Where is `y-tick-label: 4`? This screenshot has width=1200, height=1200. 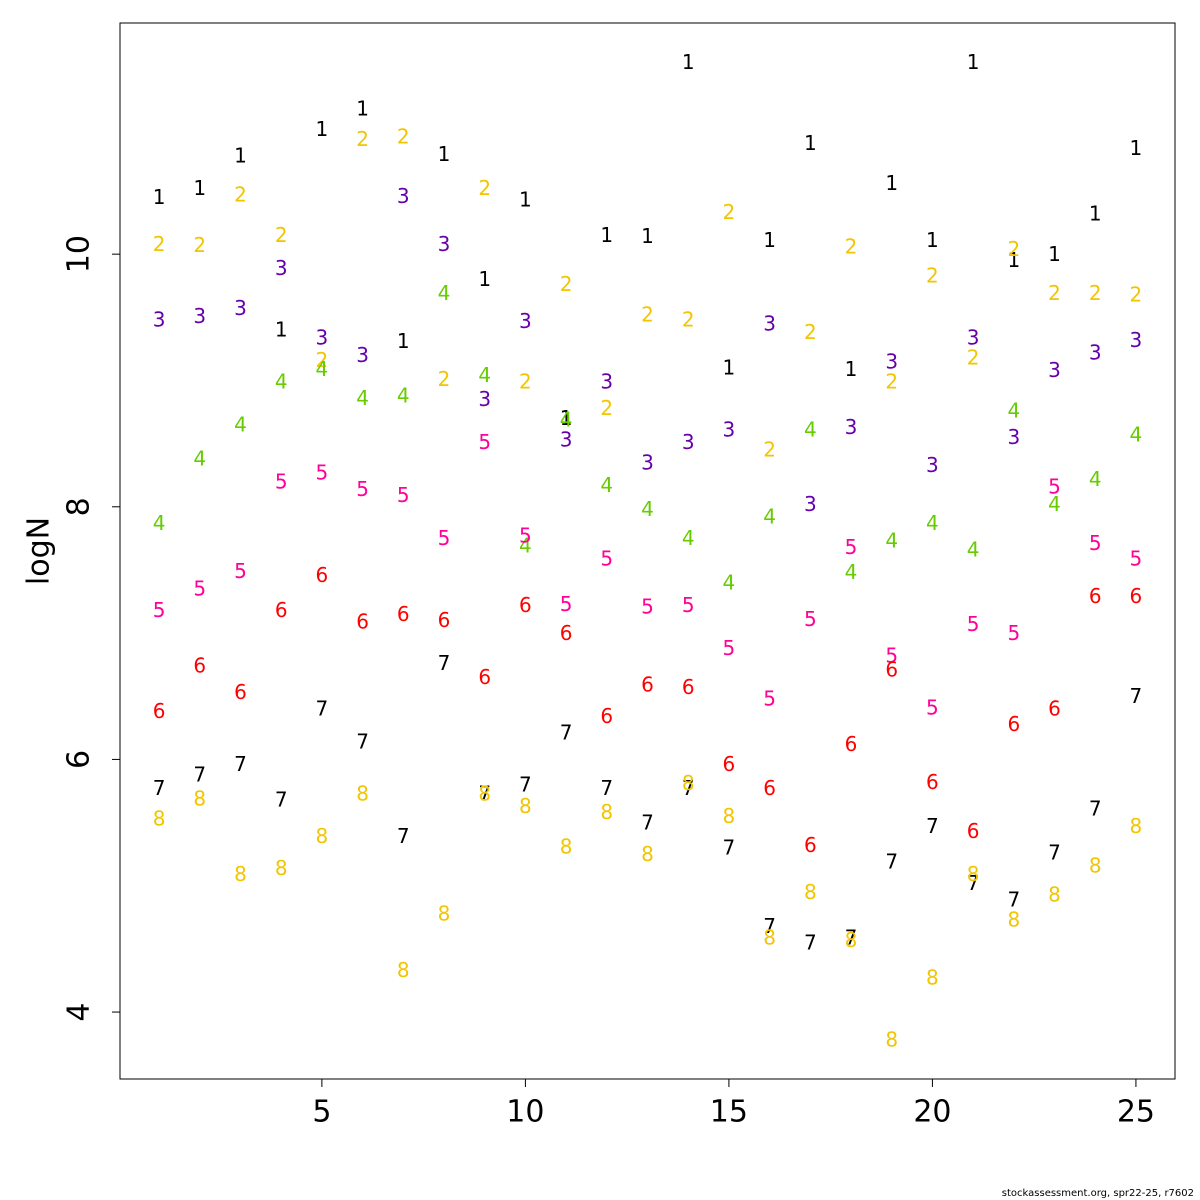
y-tick-label: 4 is located at coordinates (79, 1012).